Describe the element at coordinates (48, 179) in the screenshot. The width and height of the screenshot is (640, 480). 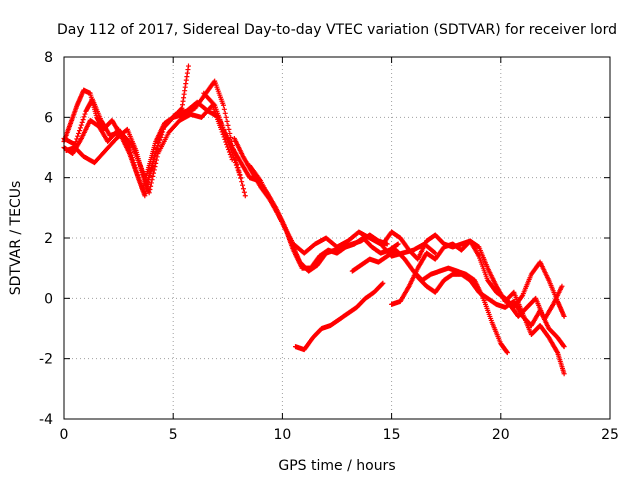
I see `y-tick-label: 4` at that location.